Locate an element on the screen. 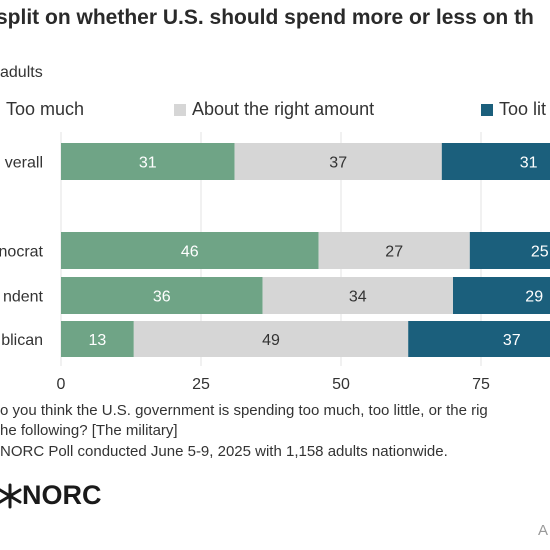 This screenshot has height=550, width=550. legend-label-about-right: About the right amount is located at coordinates (283, 109).